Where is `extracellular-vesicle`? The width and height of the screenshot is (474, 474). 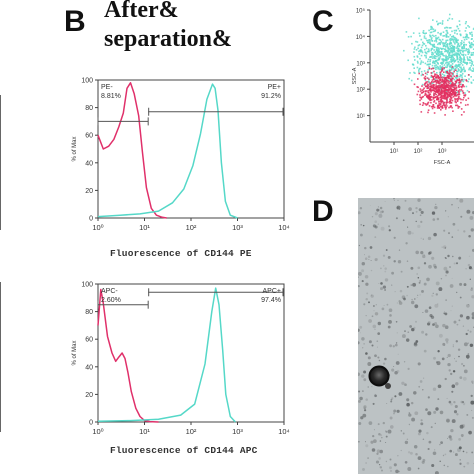
extracellular-vesicle is located at coordinates (379, 376).